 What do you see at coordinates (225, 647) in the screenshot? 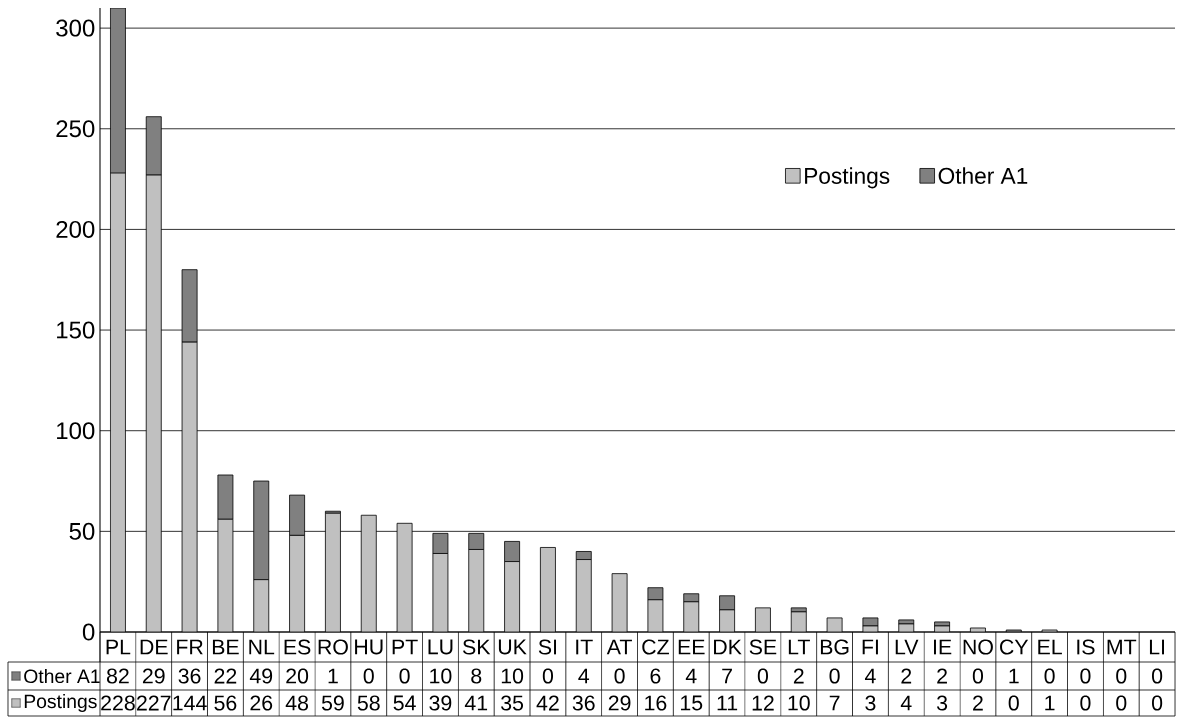
I see `x-tick-label: BE` at bounding box center [225, 647].